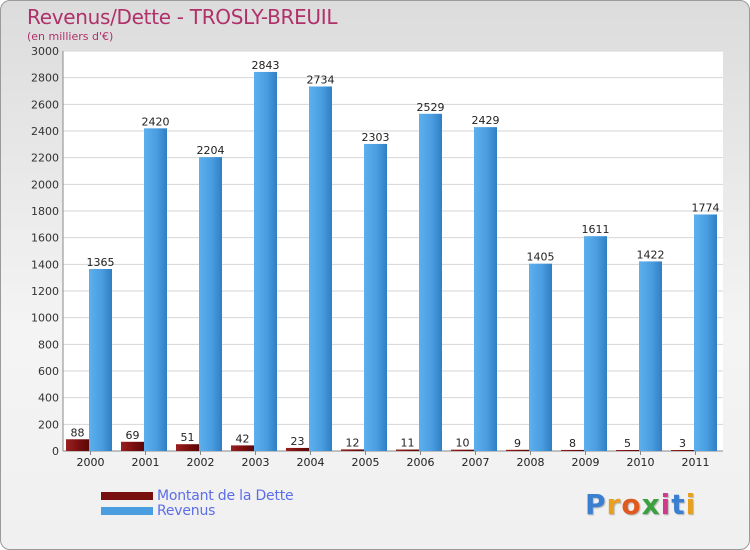 Image resolution: width=750 pixels, height=550 pixels. Describe the element at coordinates (91, 462) in the screenshot. I see `x-tick-label: 2000` at that location.